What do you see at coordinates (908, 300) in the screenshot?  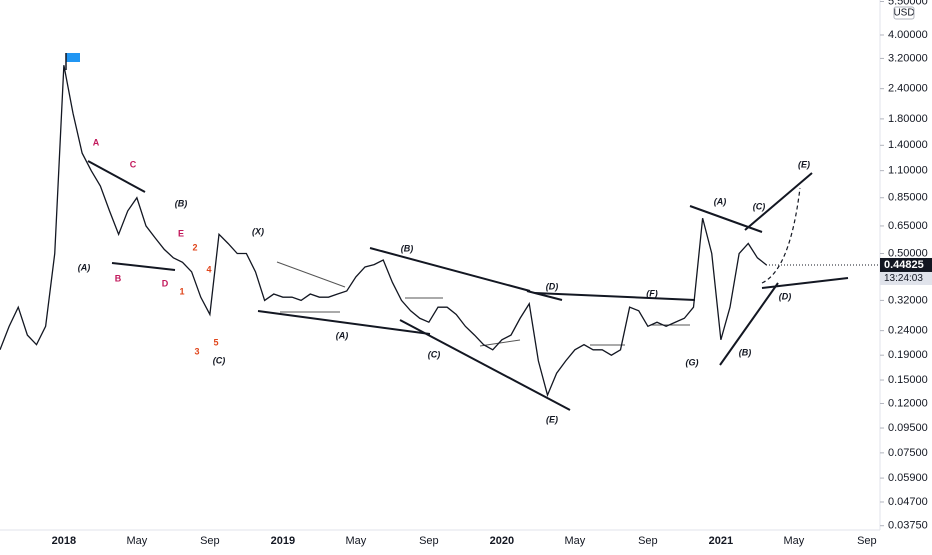 I see `y-tick-label: 0.32000` at bounding box center [908, 300].